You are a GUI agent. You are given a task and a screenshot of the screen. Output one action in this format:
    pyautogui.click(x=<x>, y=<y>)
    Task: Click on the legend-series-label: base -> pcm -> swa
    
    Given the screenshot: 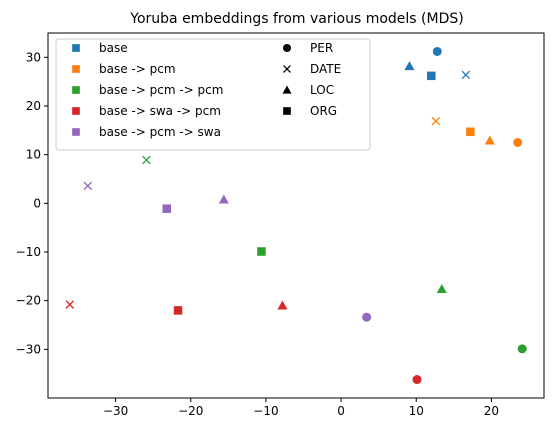 What is the action you would take?
    pyautogui.click(x=160, y=132)
    